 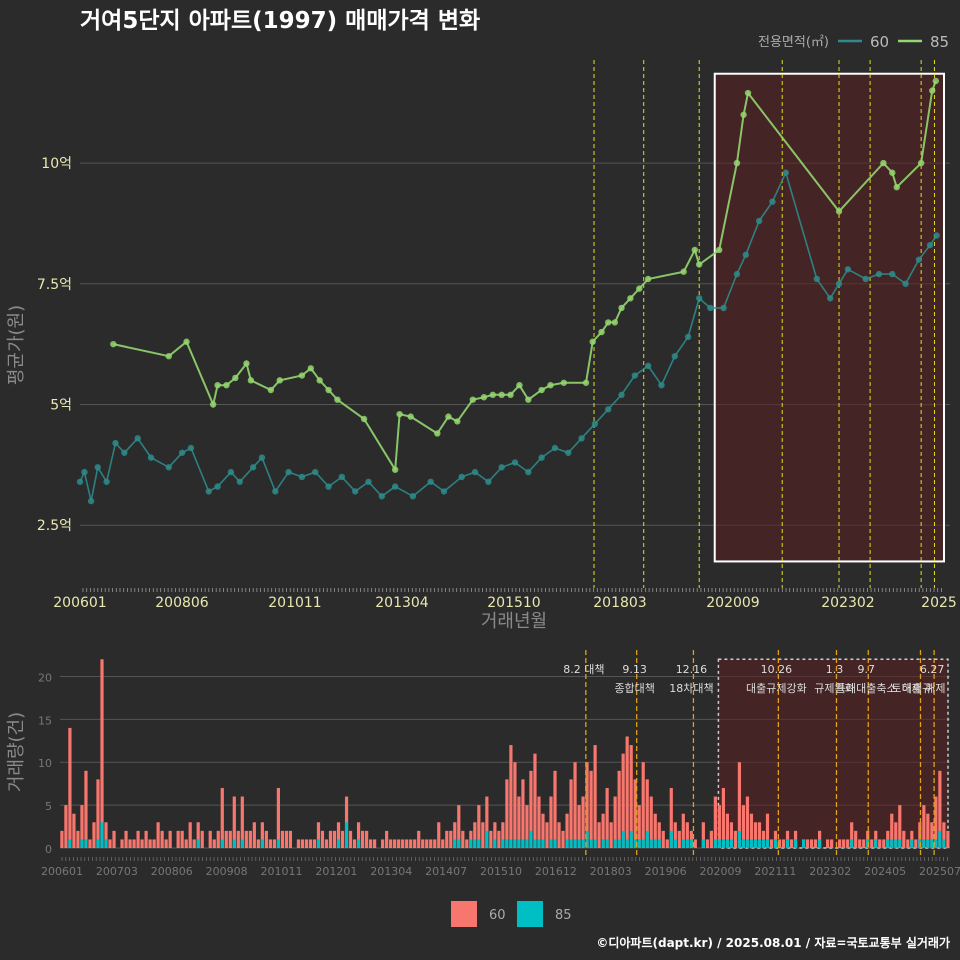 I want to click on volume-x-tick-2: 200806, so click(x=172, y=871).